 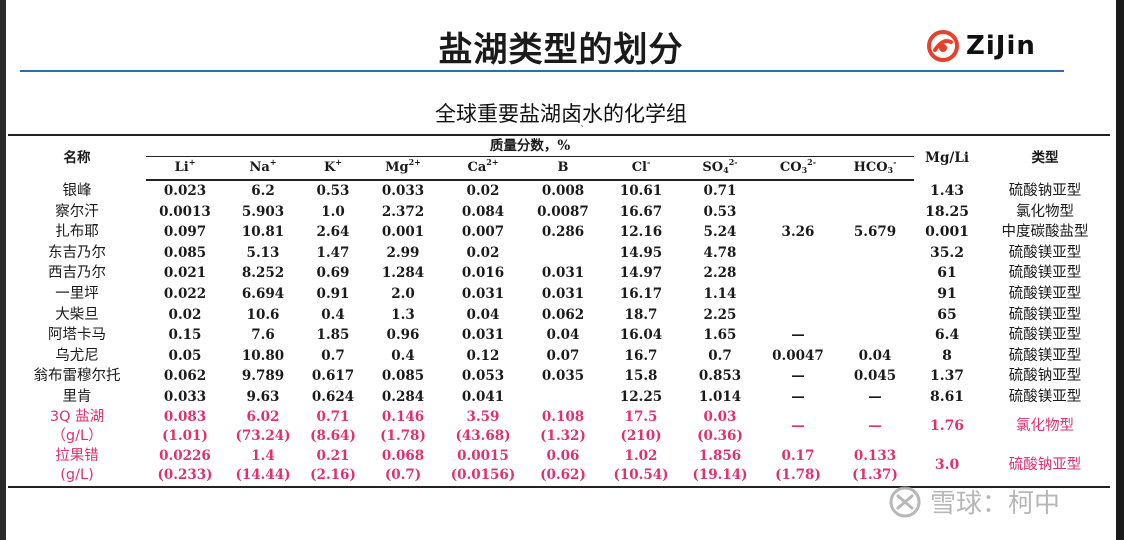 I want to click on xueqiu-logo-icon, so click(x=905, y=501).